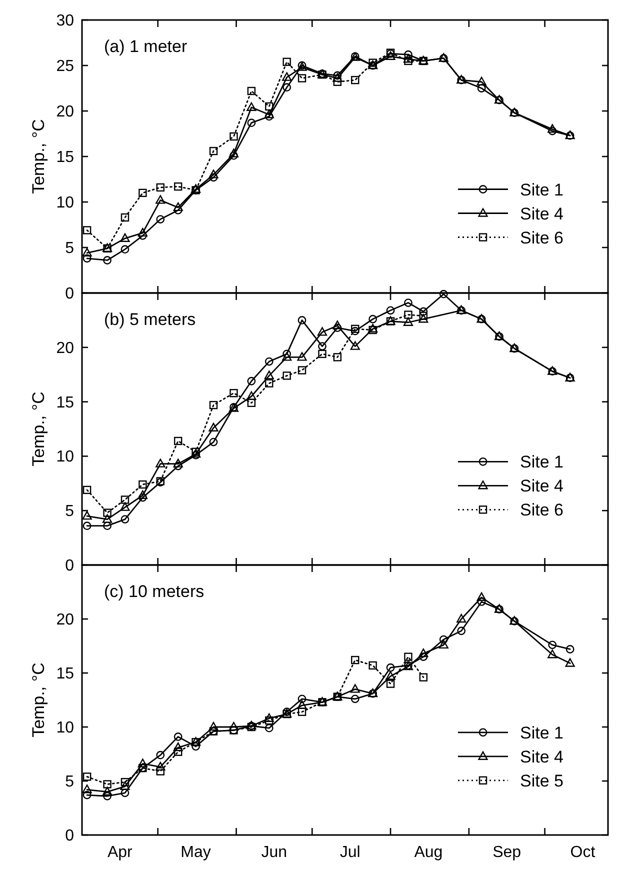 The width and height of the screenshot is (620, 875). Describe the element at coordinates (507, 852) in the screenshot. I see `x-tick-label: Sep` at that location.